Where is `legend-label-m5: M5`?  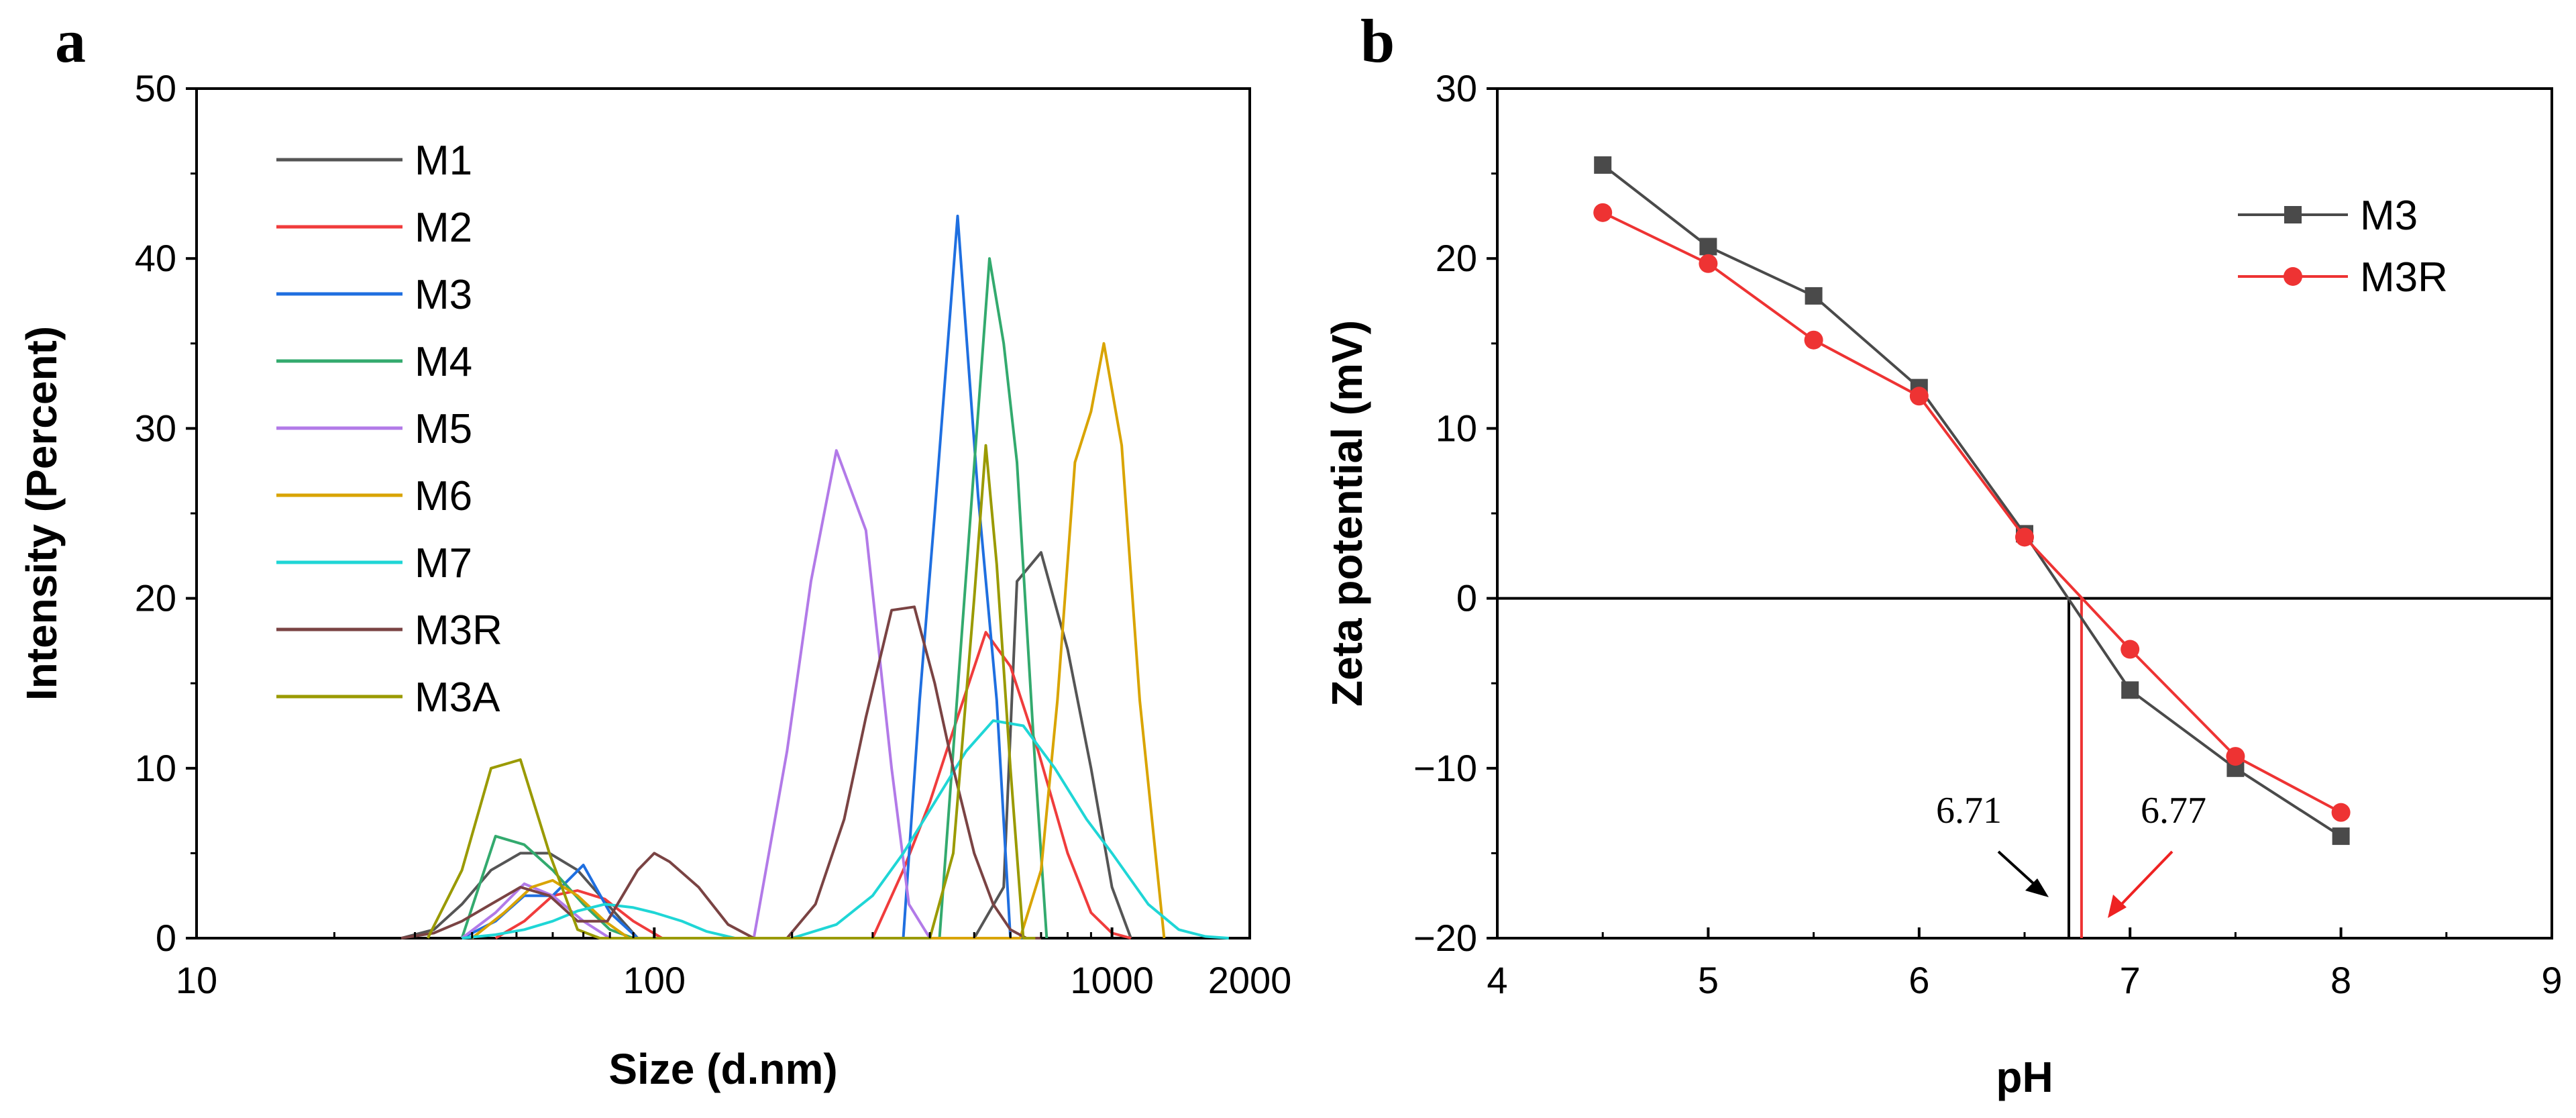
legend-label-m5: M5 is located at coordinates (443, 429).